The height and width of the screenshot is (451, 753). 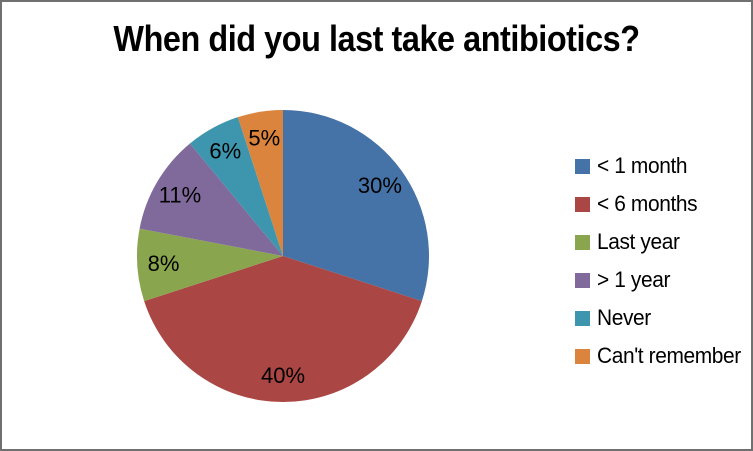 What do you see at coordinates (225, 151) in the screenshot?
I see `data-label: 6%` at bounding box center [225, 151].